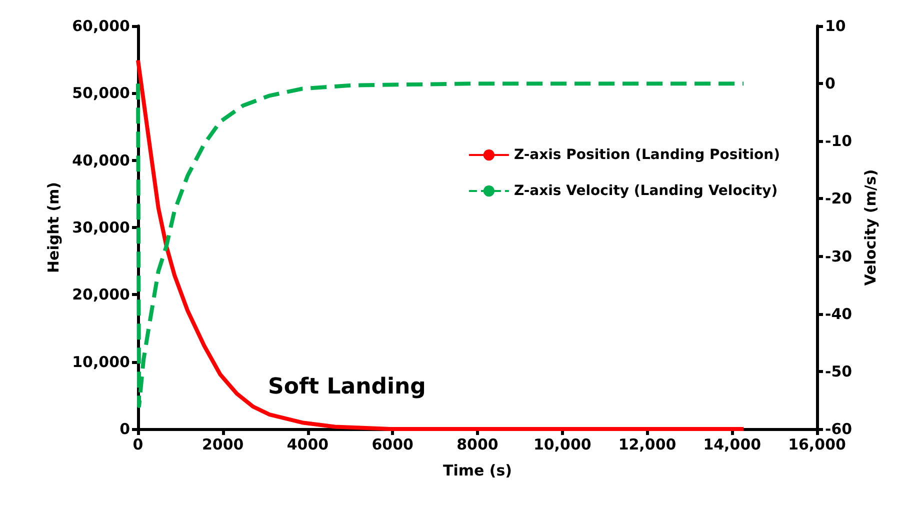 The image size is (913, 517). What do you see at coordinates (838, 256) in the screenshot?
I see `y2-tick-label: -30` at bounding box center [838, 256].